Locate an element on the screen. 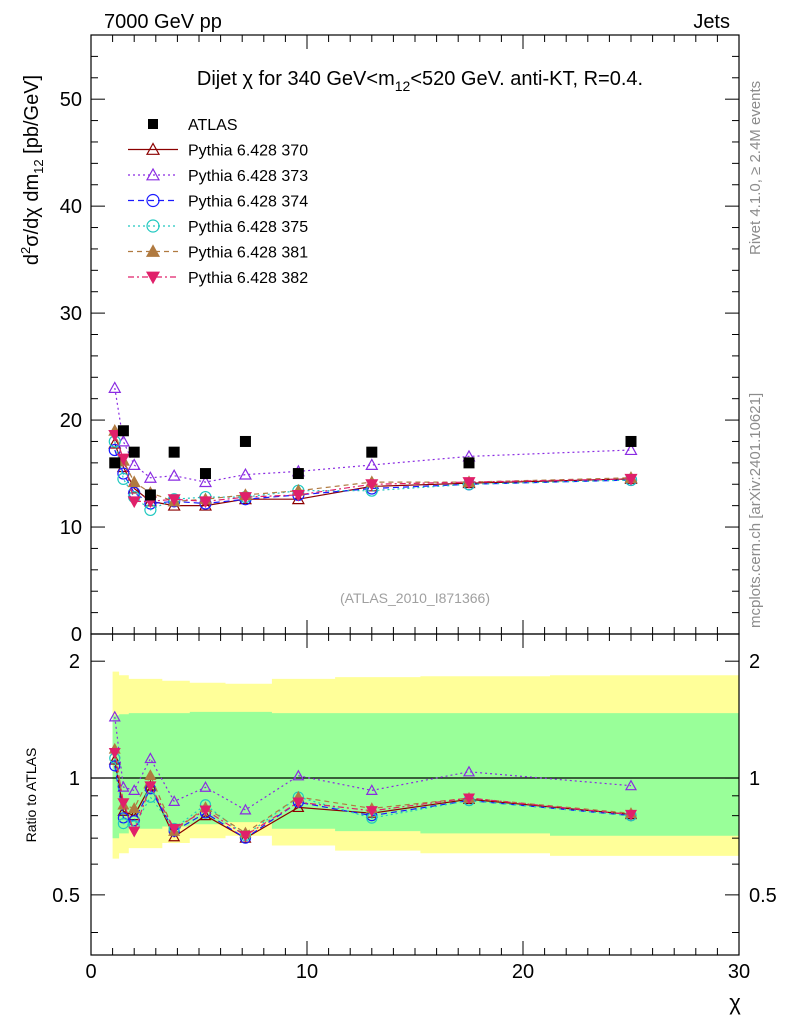  ratio-point-s374 is located at coordinates (115, 766).